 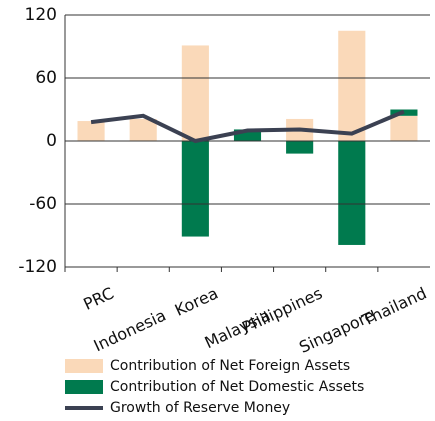 What do you see at coordinates (43, 204) in the screenshot?
I see `y-tick-label: -60` at bounding box center [43, 204].